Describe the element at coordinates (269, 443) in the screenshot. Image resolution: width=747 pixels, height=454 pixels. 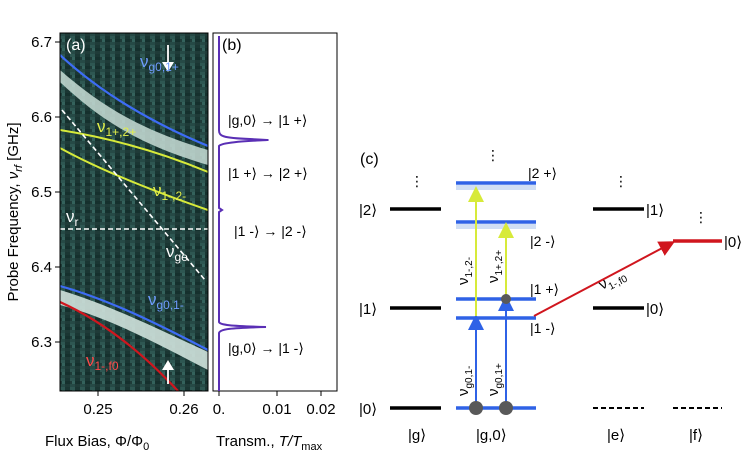
I see `panel-b-xlabel: Transm., T/Tmax` at that location.